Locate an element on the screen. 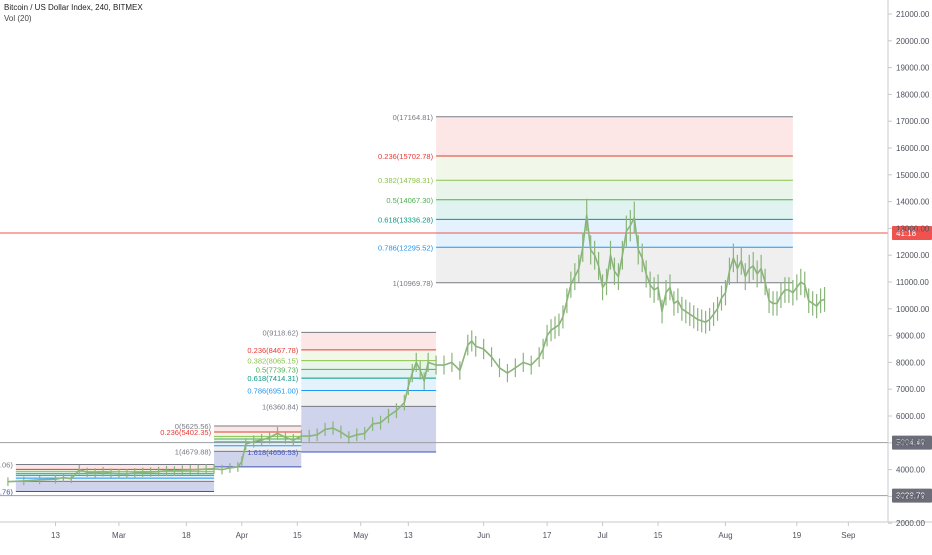  y-tick-label-15: 6000.00 is located at coordinates (910, 416).